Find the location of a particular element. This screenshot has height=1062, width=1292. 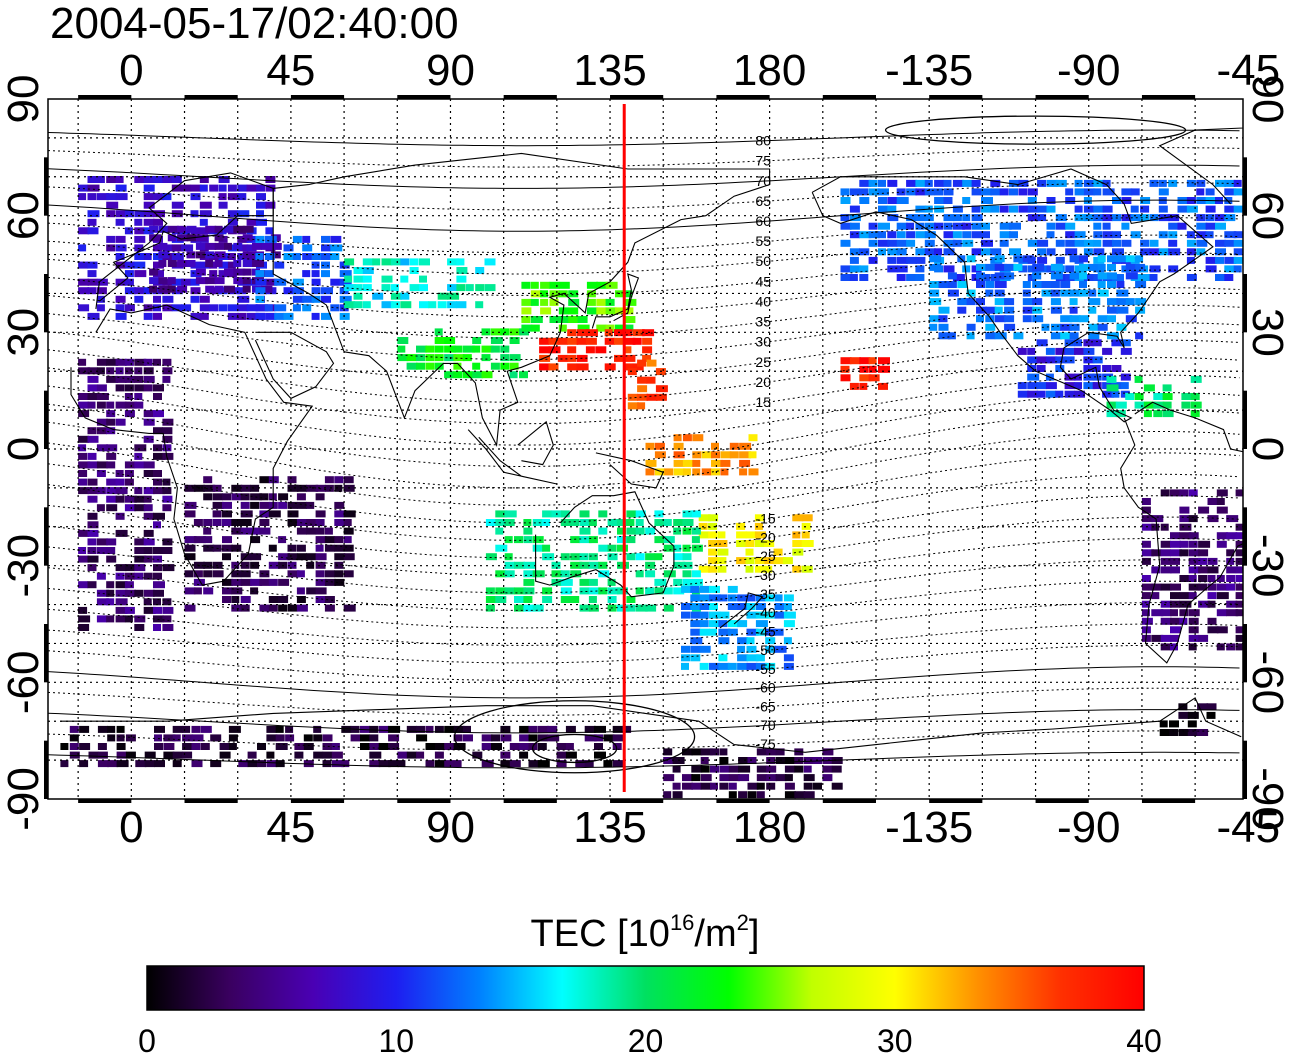

colorbar-tick-labels: 0 10 20 30 40 is located at coordinates (650, 1041).